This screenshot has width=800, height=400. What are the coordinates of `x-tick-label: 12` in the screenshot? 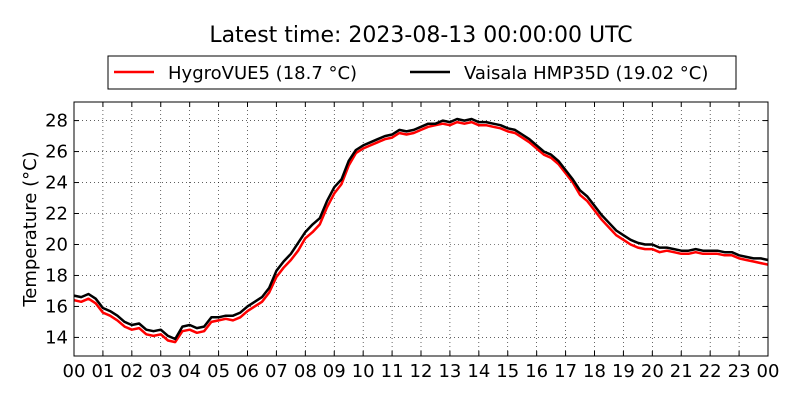 It's located at (421, 371).